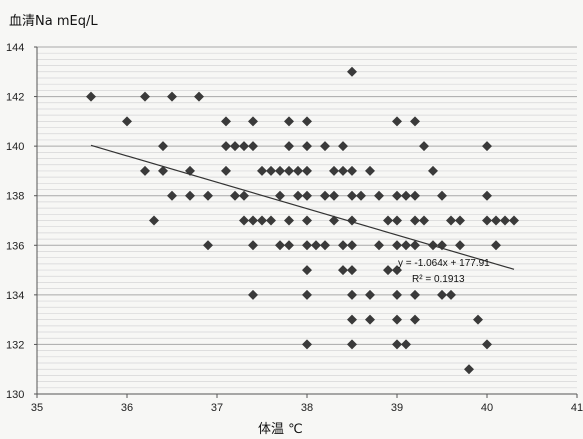 This screenshot has width=583, height=439. What do you see at coordinates (397, 408) in the screenshot?
I see `x-tick-label: 39` at bounding box center [397, 408].